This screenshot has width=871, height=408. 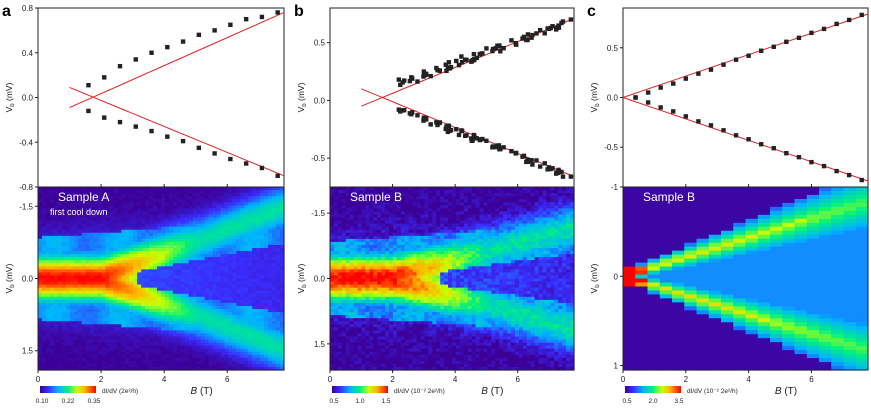 What do you see at coordinates (678, 401) in the screenshot?
I see `colorbar-tick-label: 3.5` at bounding box center [678, 401].